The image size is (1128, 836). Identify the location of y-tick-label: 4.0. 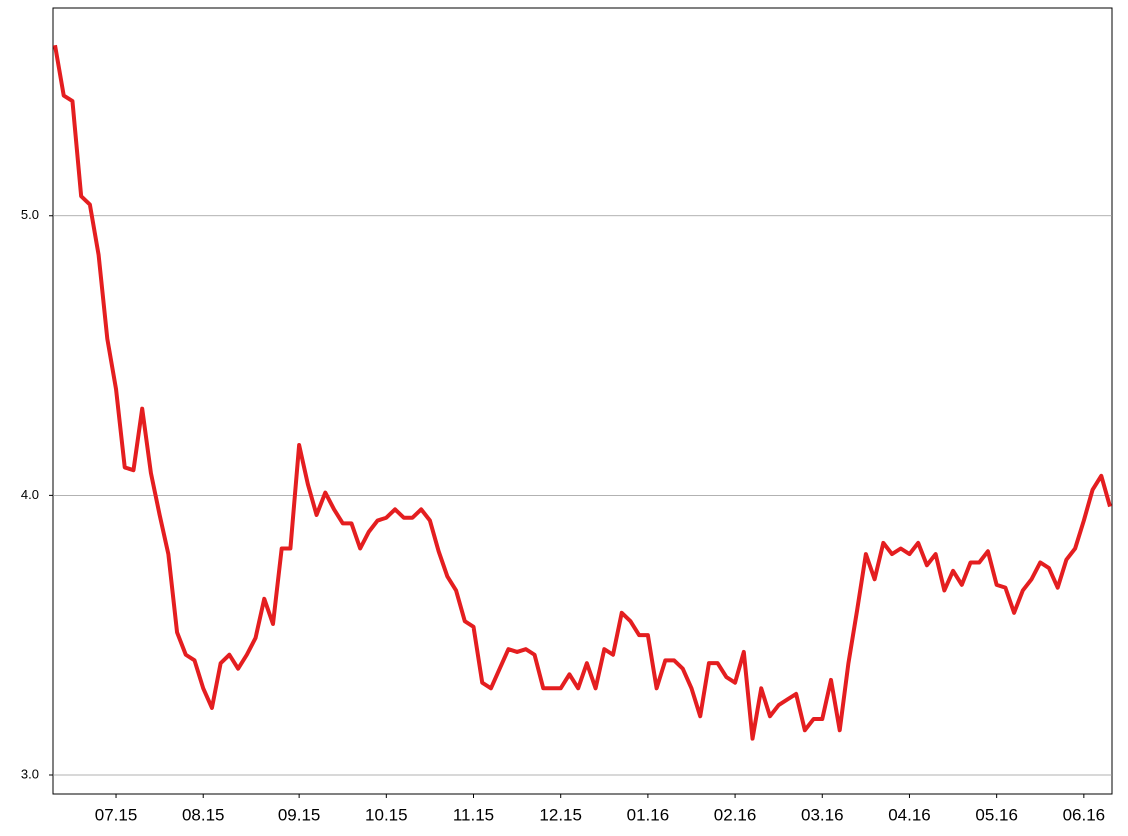
(30, 494).